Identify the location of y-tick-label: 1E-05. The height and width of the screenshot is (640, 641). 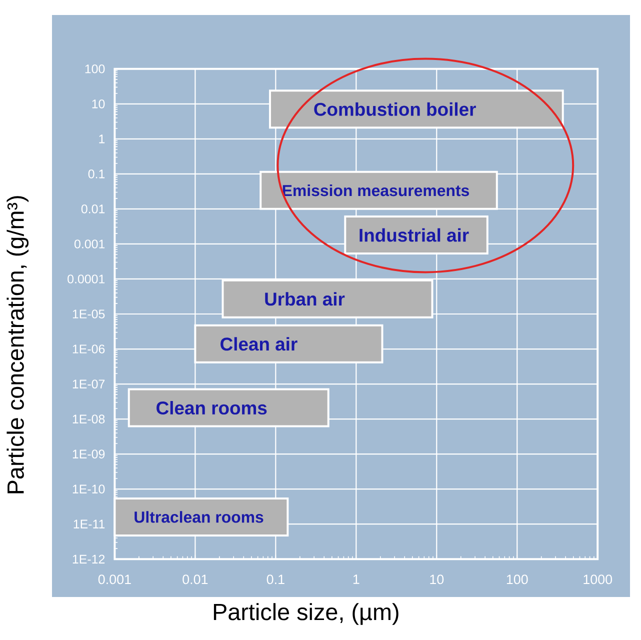
(88, 314).